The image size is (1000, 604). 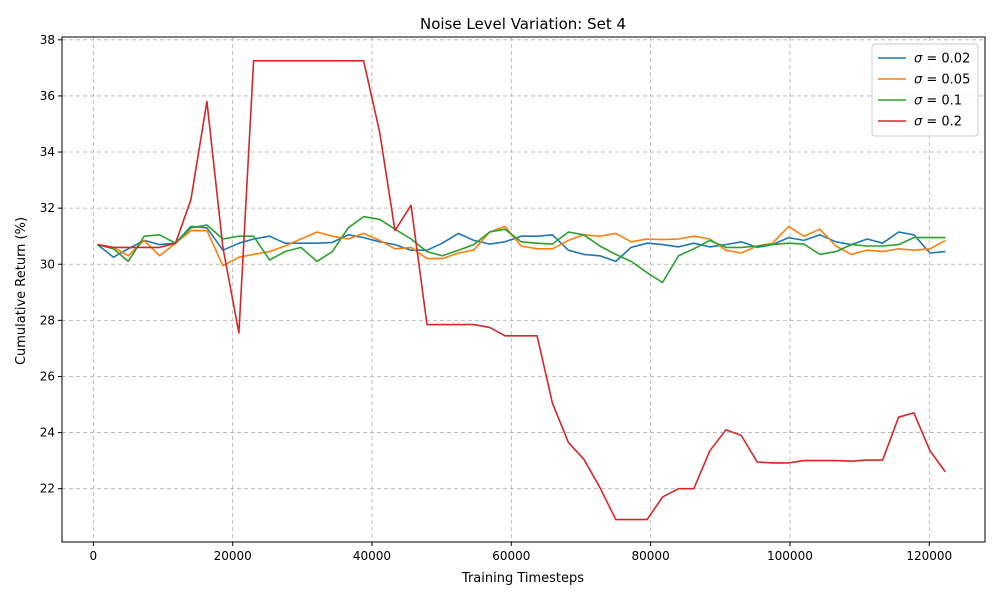 I want to click on y-tick-label: 22, so click(x=47, y=489).